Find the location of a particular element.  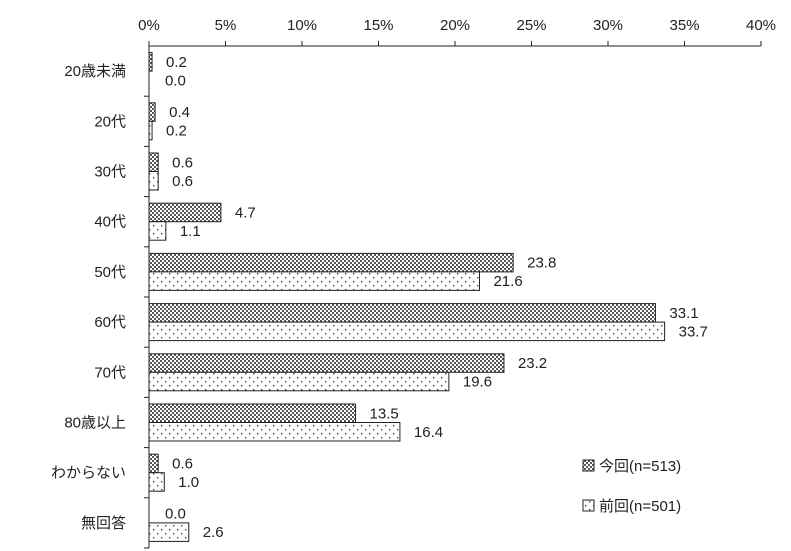

category-label: 30代 is located at coordinates (110, 172).